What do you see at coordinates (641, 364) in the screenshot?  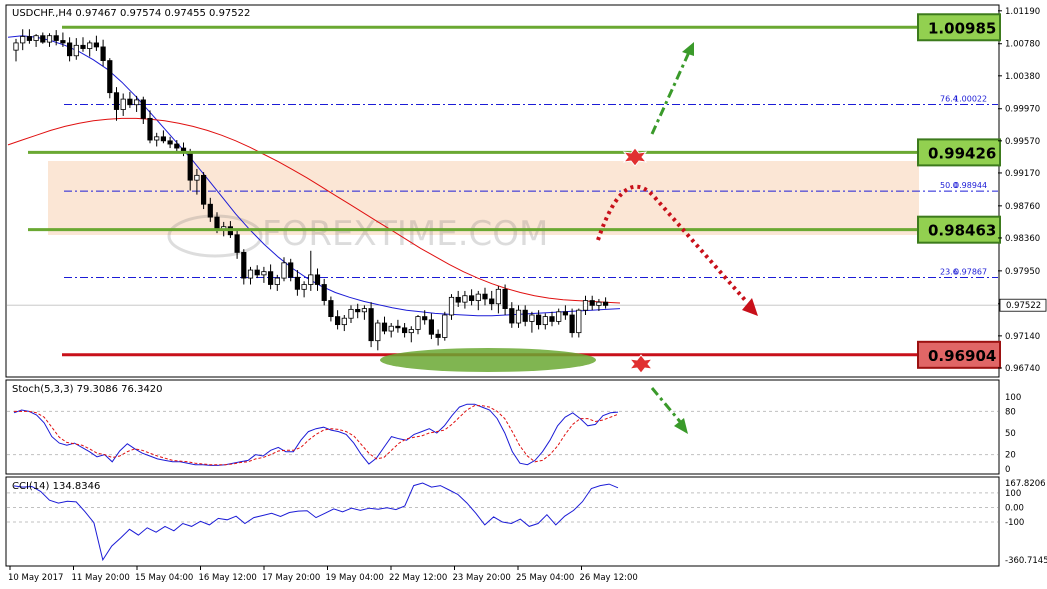 I see `breakout-star-lower` at bounding box center [641, 364].